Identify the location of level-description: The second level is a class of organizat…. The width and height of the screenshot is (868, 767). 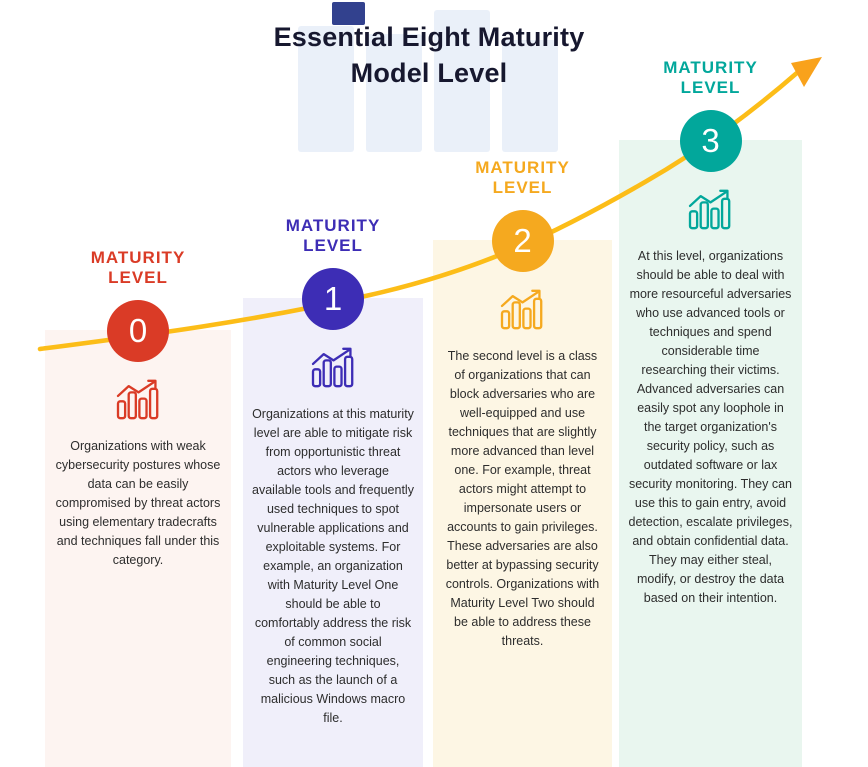
(522, 499).